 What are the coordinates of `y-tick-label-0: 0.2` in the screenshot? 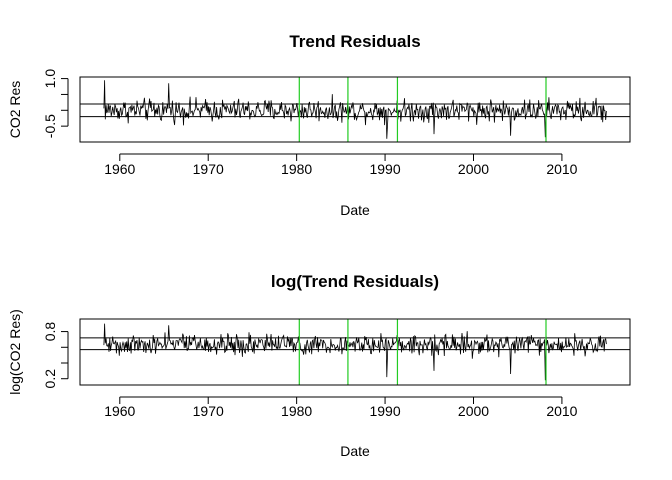 It's located at (50, 379).